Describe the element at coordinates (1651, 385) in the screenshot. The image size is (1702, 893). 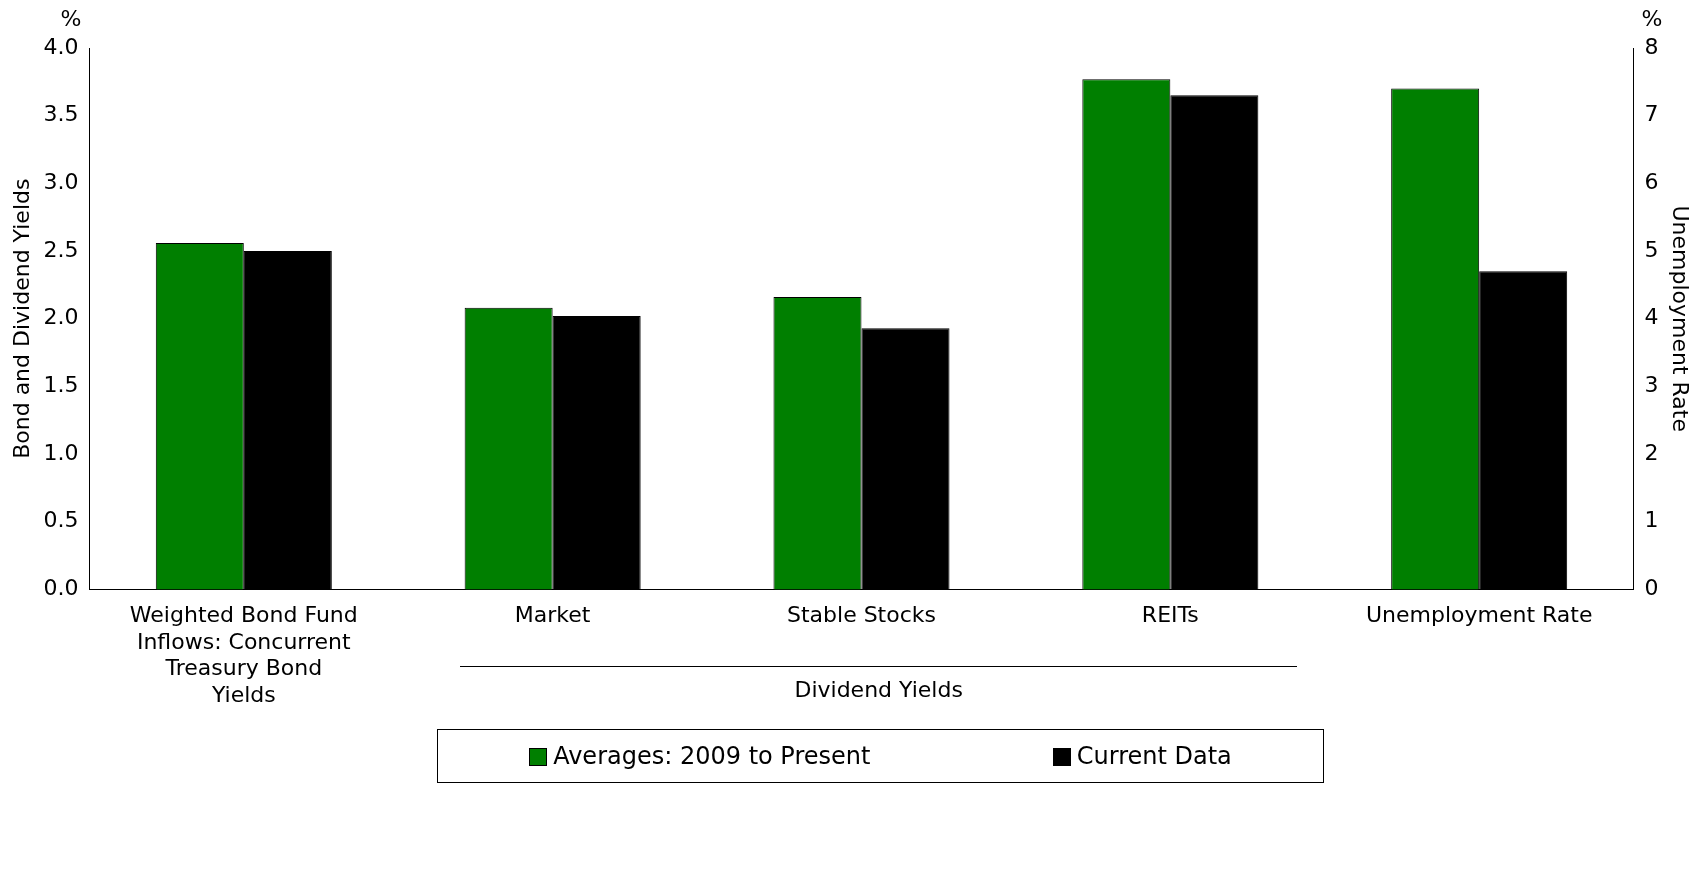
I see `y2-tick-label: 3` at that location.